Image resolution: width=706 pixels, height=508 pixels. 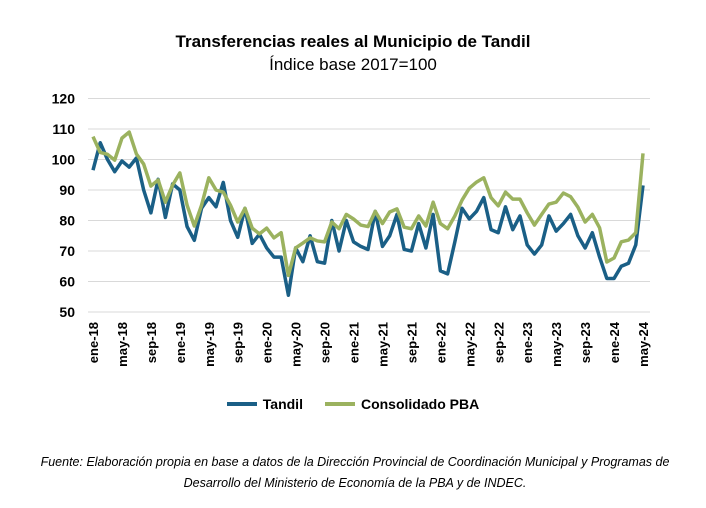 What do you see at coordinates (122, 344) in the screenshot?
I see `x-tick-label: may-18` at bounding box center [122, 344].